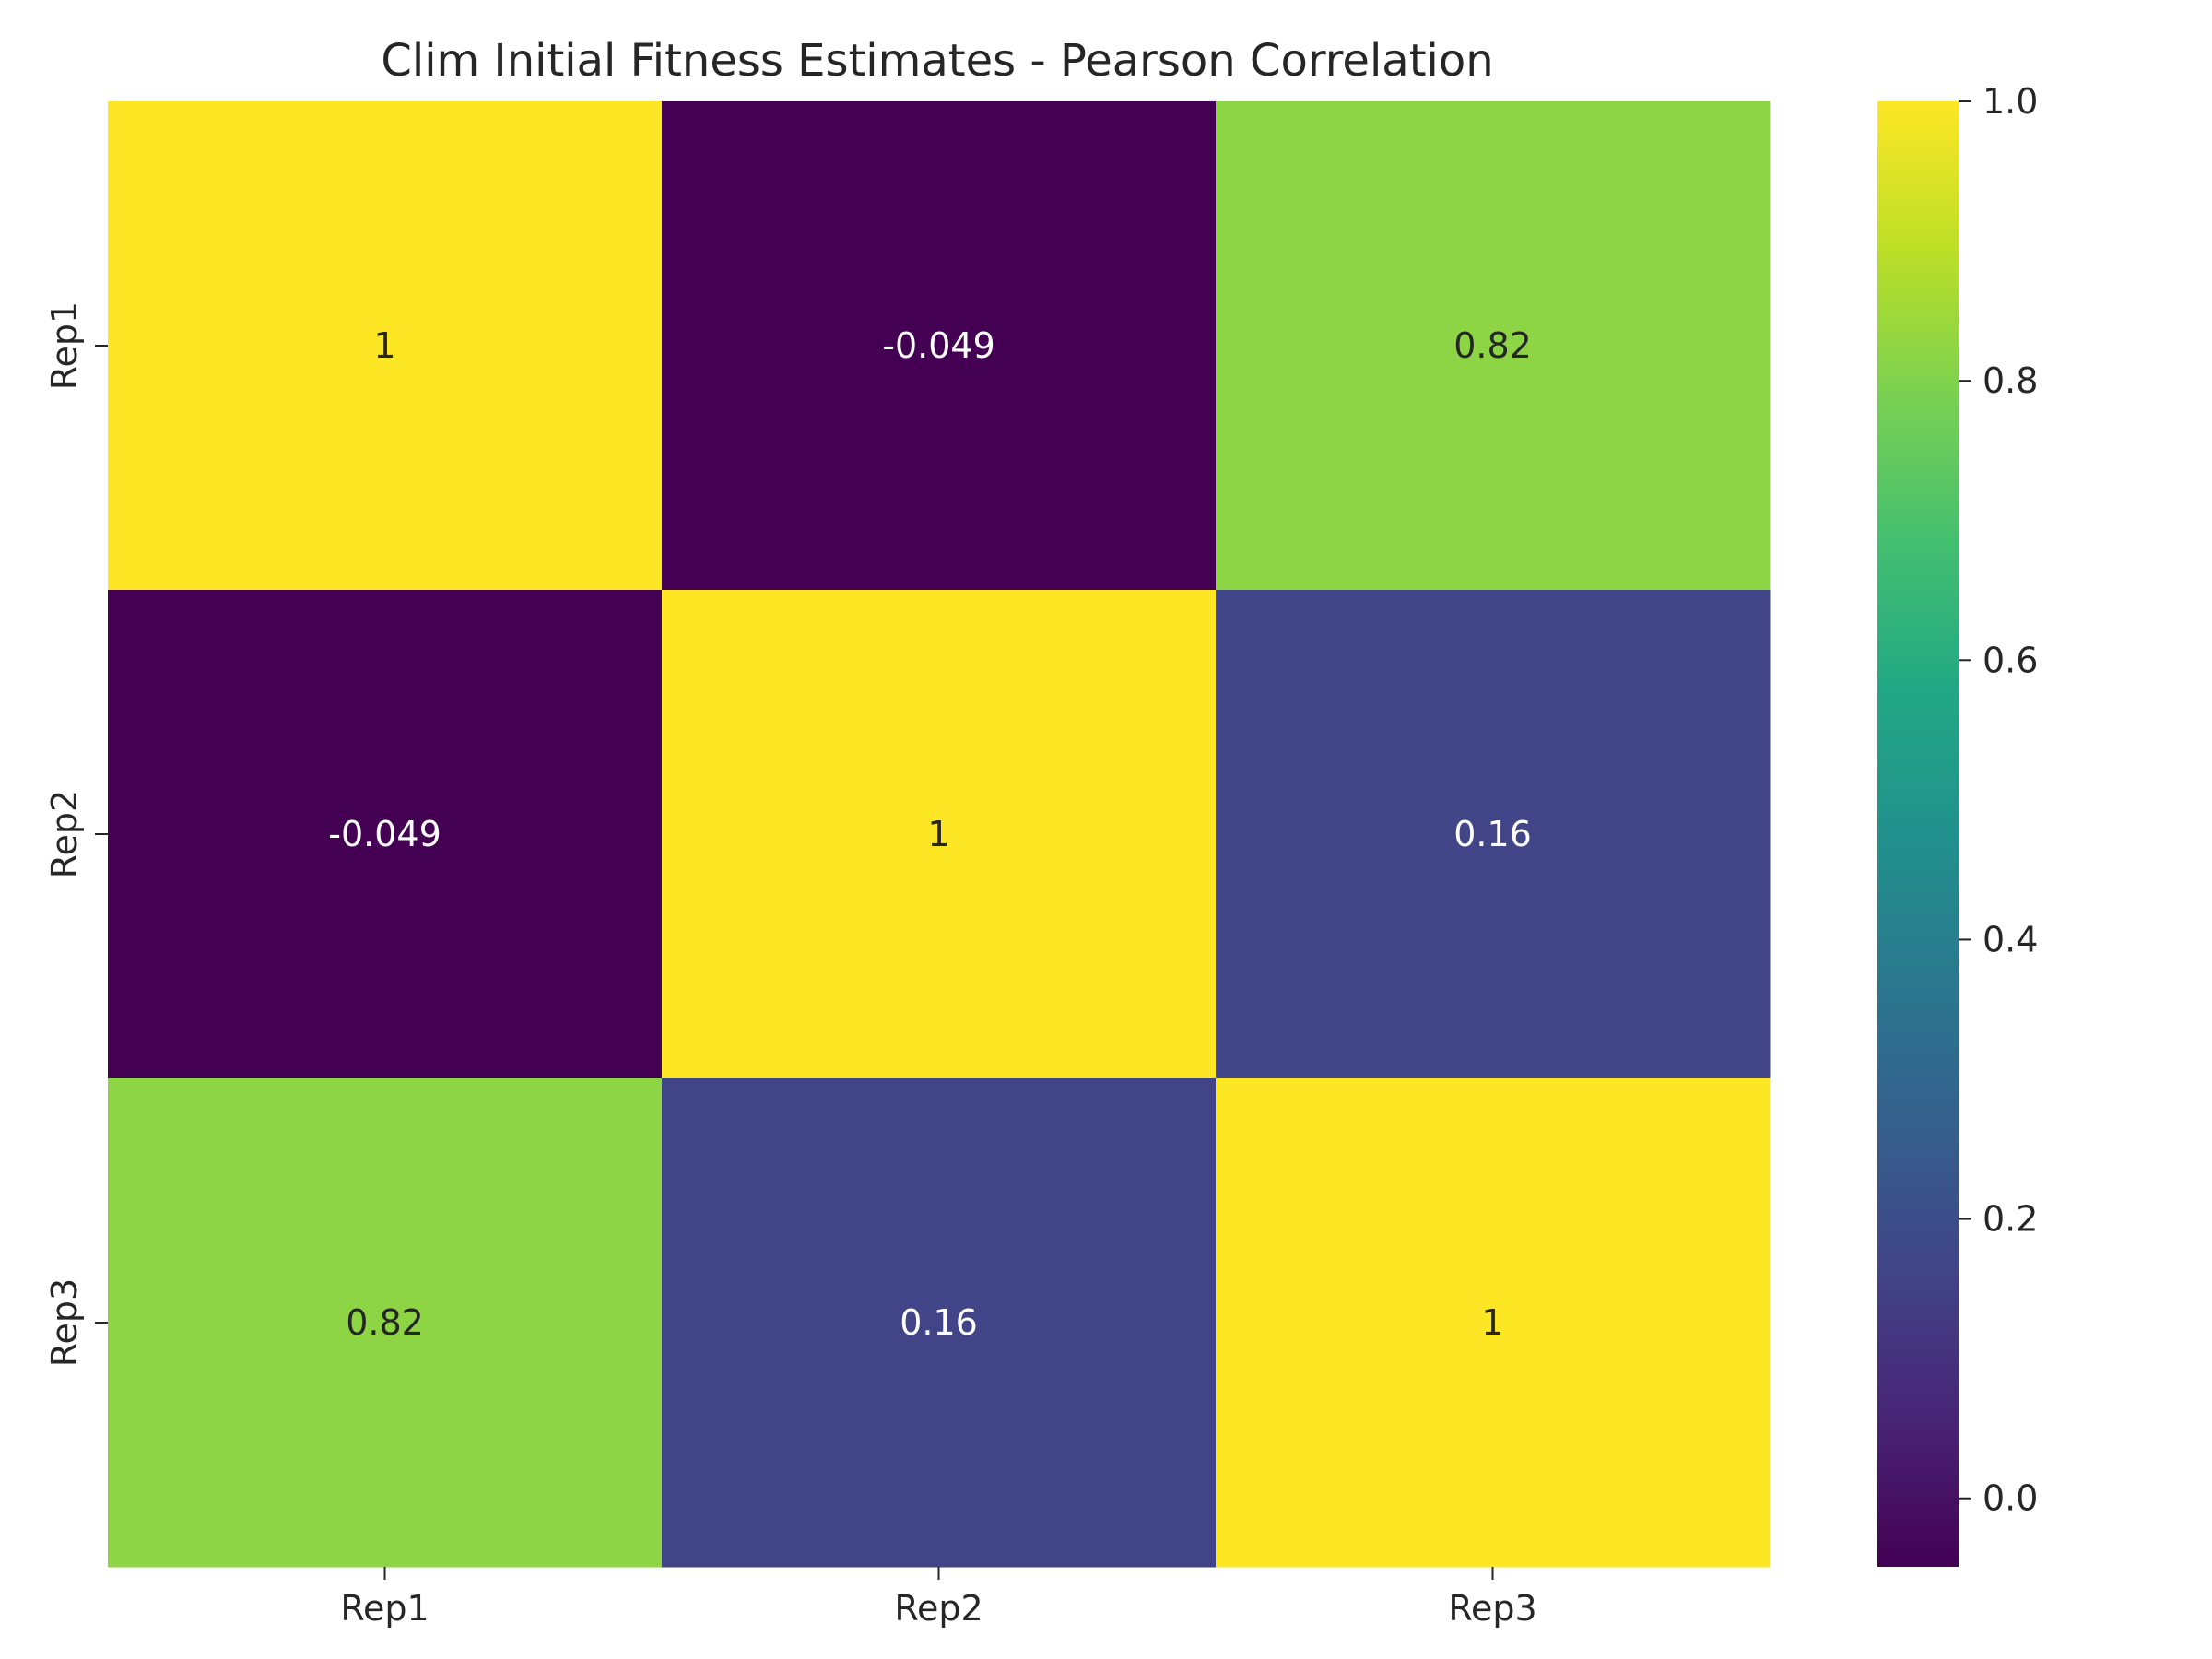 The image size is (2212, 1659). Describe the element at coordinates (64, 345) in the screenshot. I see `y-tick-label: Rep1` at that location.